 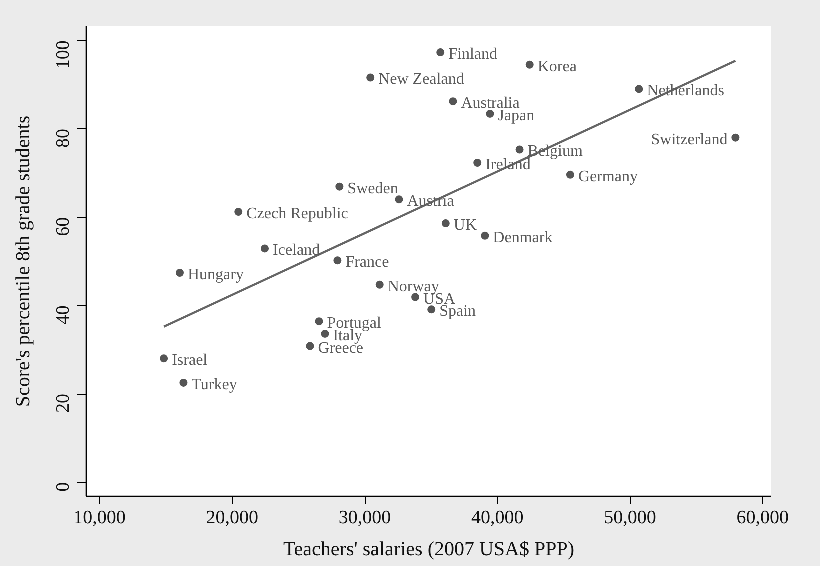 What do you see at coordinates (516, 115) in the screenshot?
I see `annotation: Japan` at bounding box center [516, 115].